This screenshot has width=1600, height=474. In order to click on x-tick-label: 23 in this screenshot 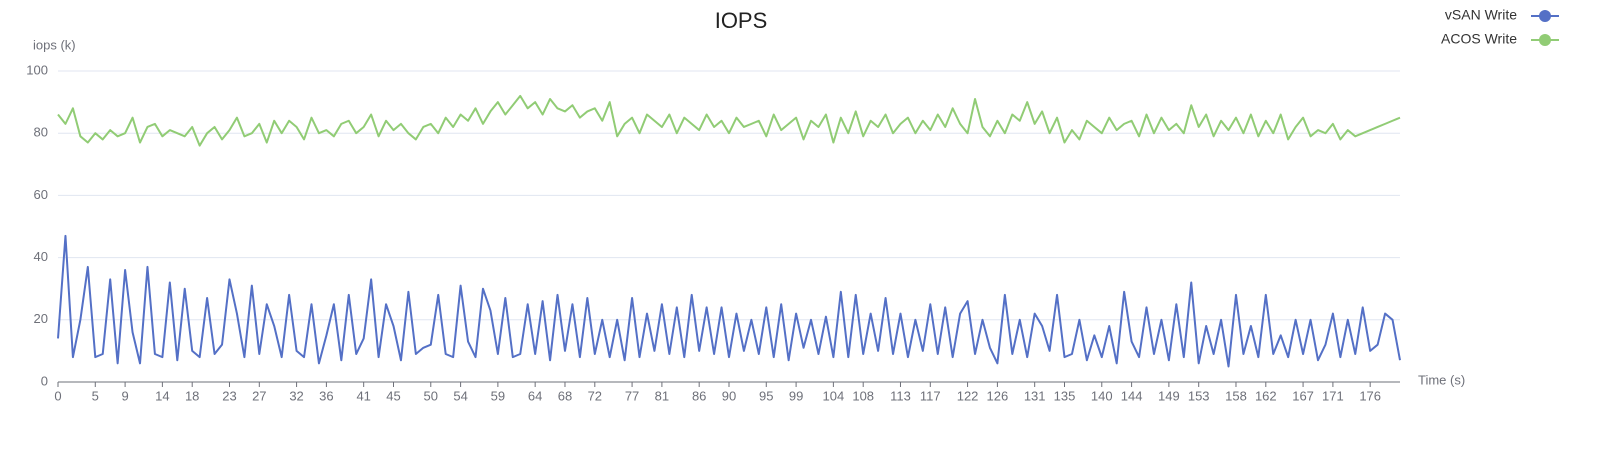, I will do `click(229, 395)`.